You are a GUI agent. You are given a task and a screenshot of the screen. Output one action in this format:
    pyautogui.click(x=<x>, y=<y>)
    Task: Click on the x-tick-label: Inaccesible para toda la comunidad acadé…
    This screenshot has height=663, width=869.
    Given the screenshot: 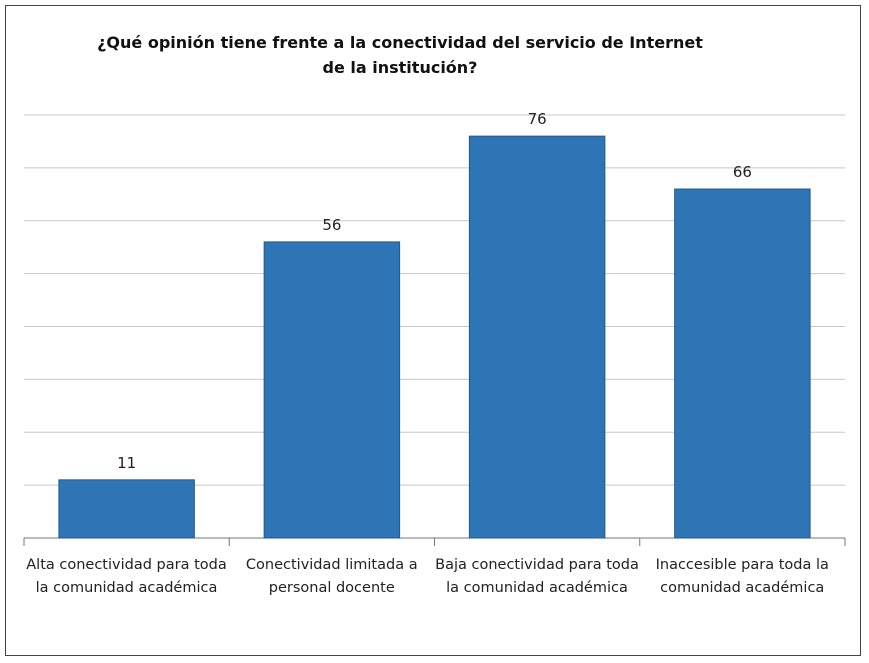 What is the action you would take?
    pyautogui.click(x=742, y=576)
    